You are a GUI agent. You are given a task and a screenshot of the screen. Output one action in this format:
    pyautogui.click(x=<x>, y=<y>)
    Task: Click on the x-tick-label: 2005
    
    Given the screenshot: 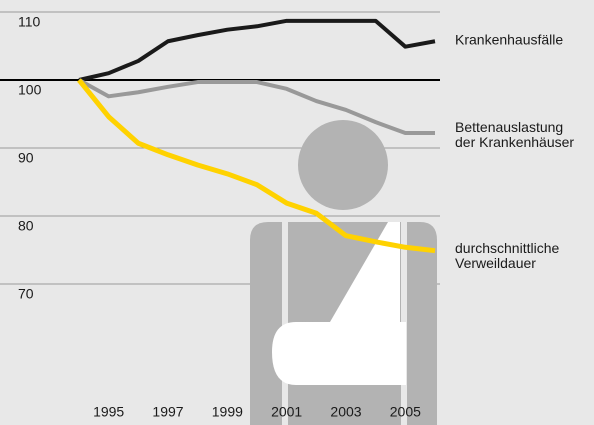 What is the action you would take?
    pyautogui.click(x=405, y=412)
    